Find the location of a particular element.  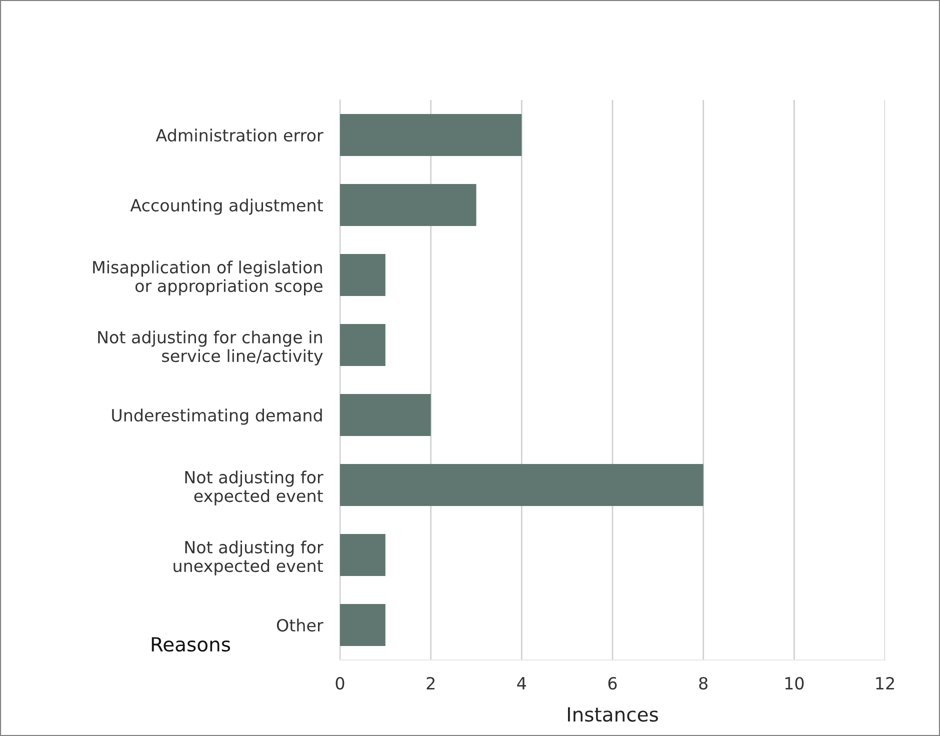

x-tick-label: 10 is located at coordinates (794, 683).